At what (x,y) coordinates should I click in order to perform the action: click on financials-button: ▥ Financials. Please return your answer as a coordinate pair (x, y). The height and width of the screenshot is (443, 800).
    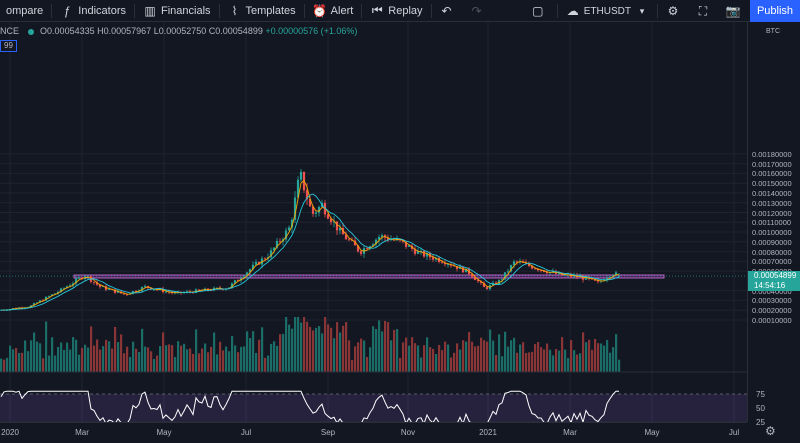
    Looking at the image, I should click on (177, 11).